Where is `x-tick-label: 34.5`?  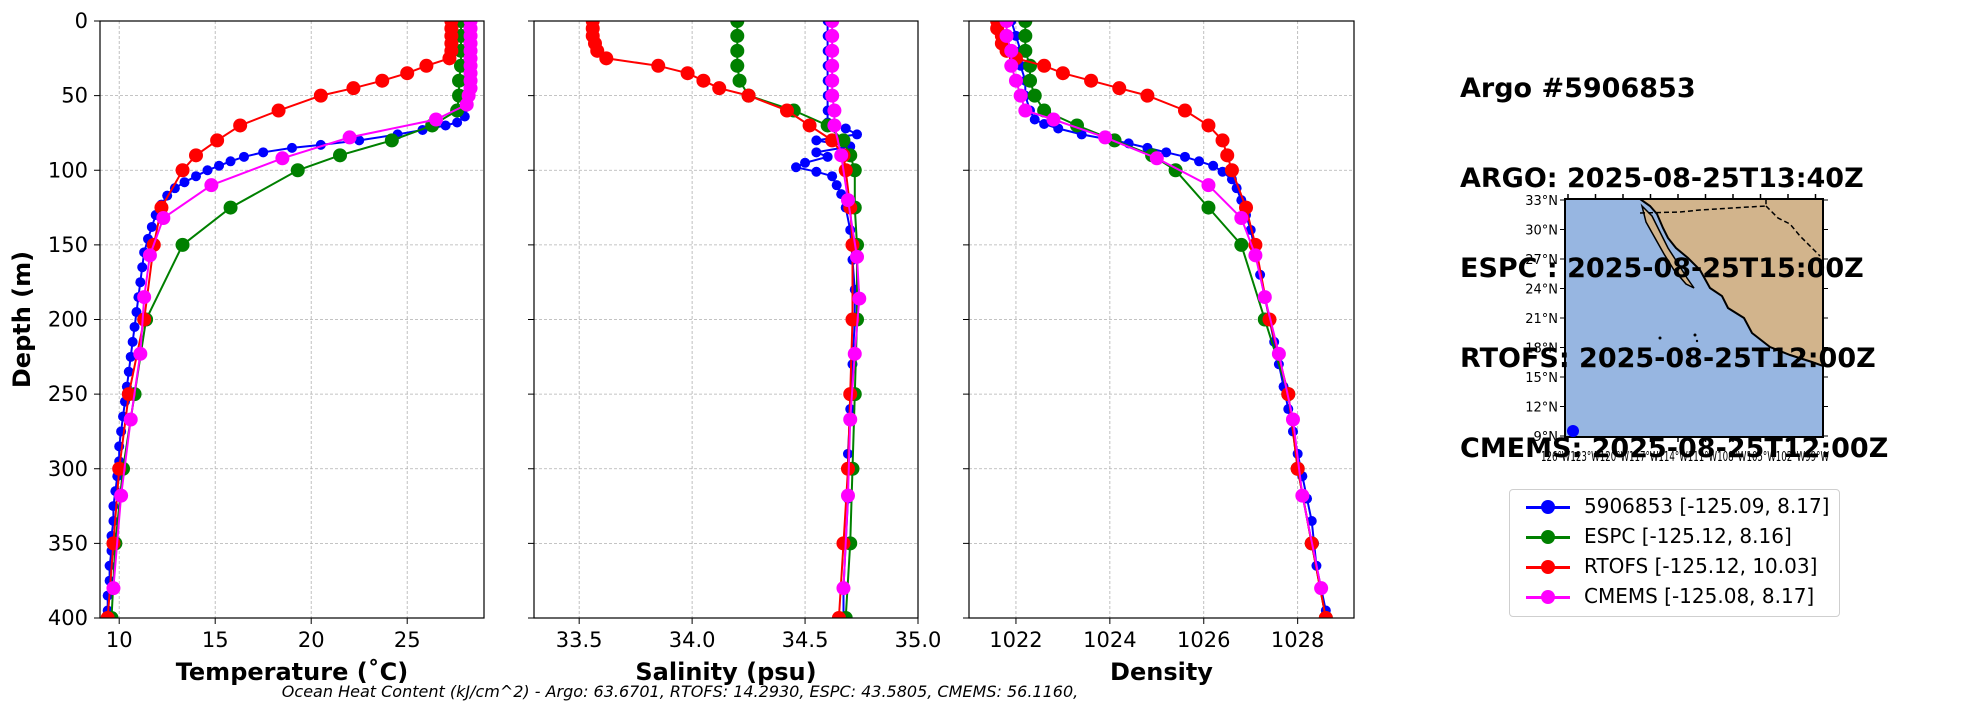 x-tick-label: 34.5 is located at coordinates (805, 640).